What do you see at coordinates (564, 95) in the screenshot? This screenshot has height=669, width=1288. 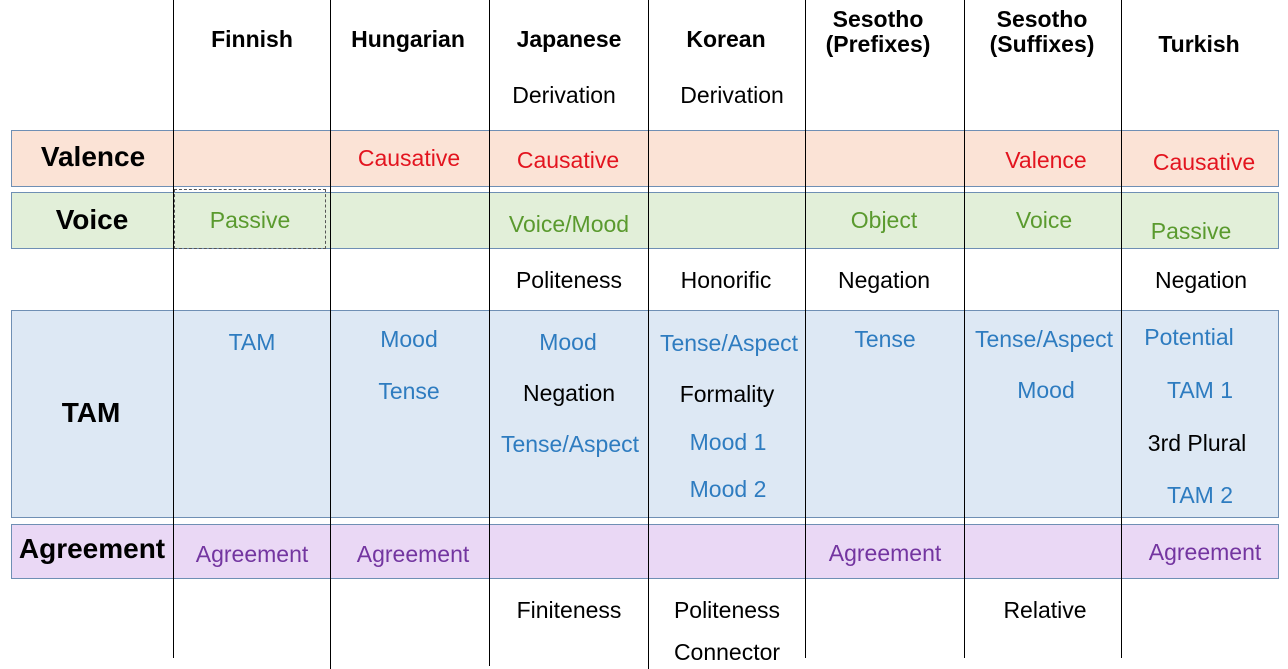 I see `japanese-derivation: Derivation` at bounding box center [564, 95].